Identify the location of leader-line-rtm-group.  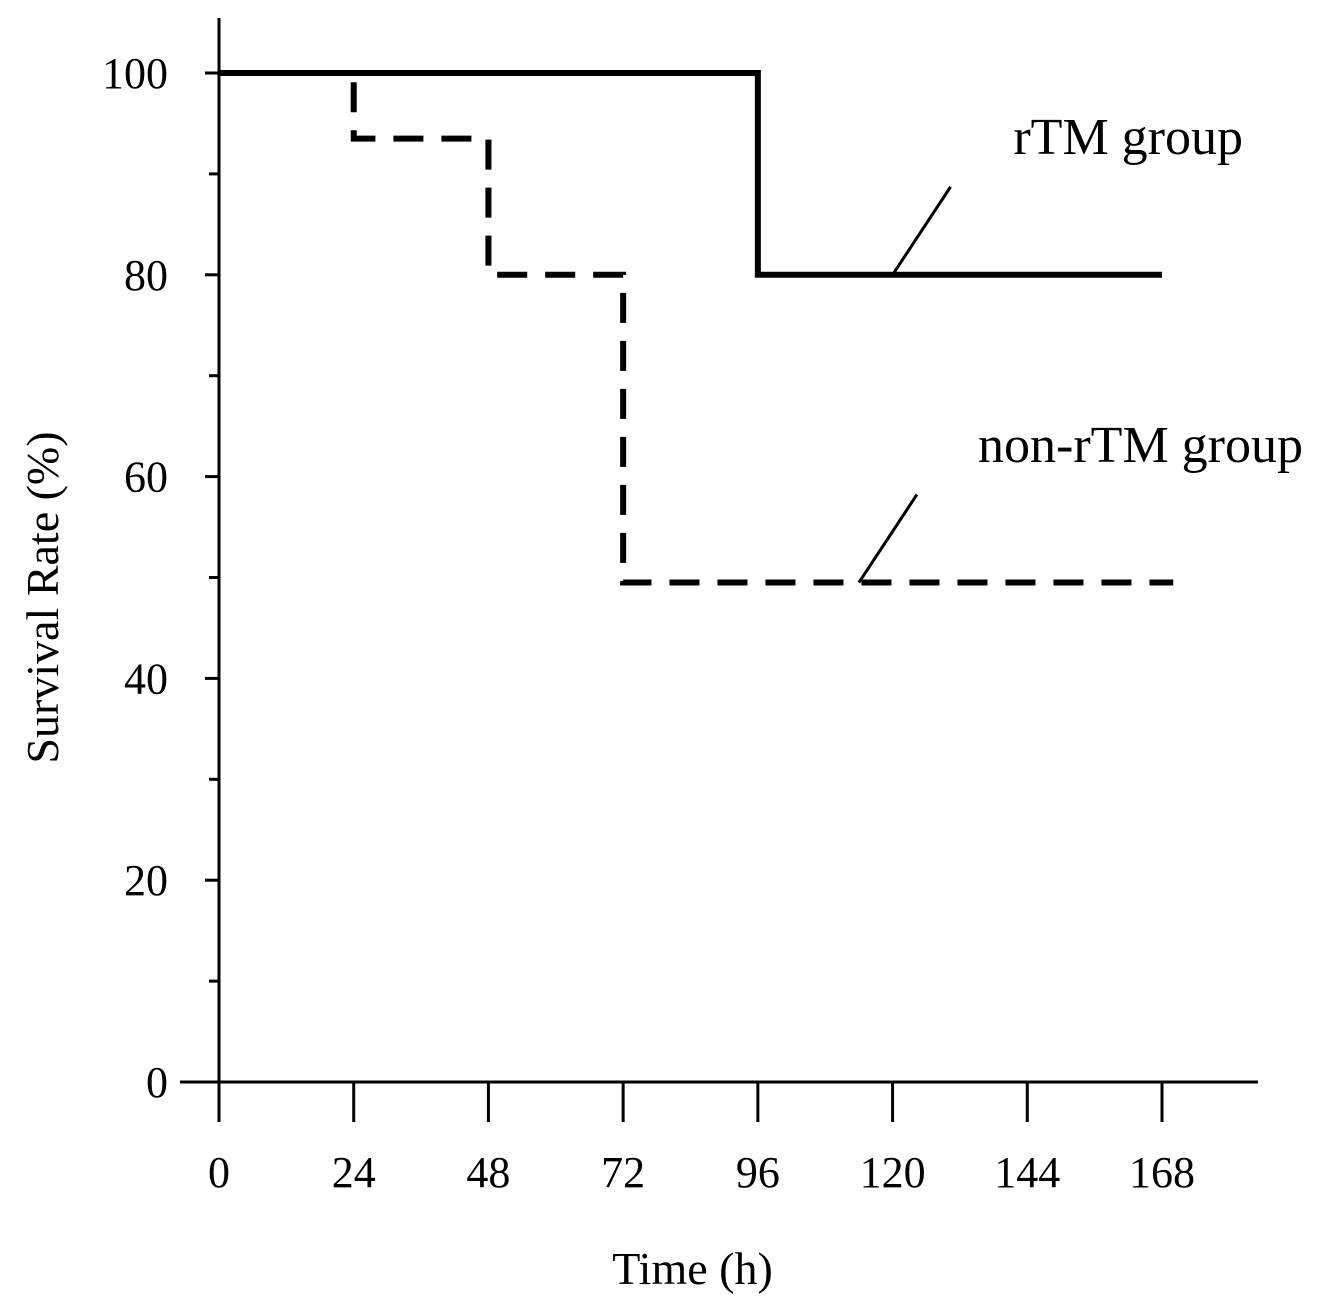
(921, 230).